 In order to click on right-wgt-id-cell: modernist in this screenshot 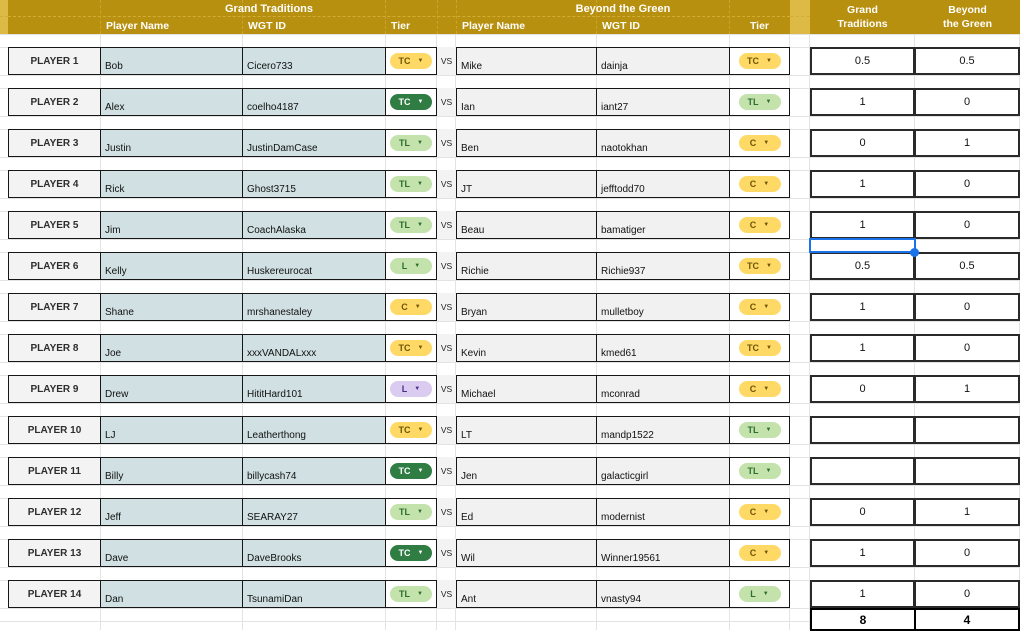, I will do `click(663, 512)`.